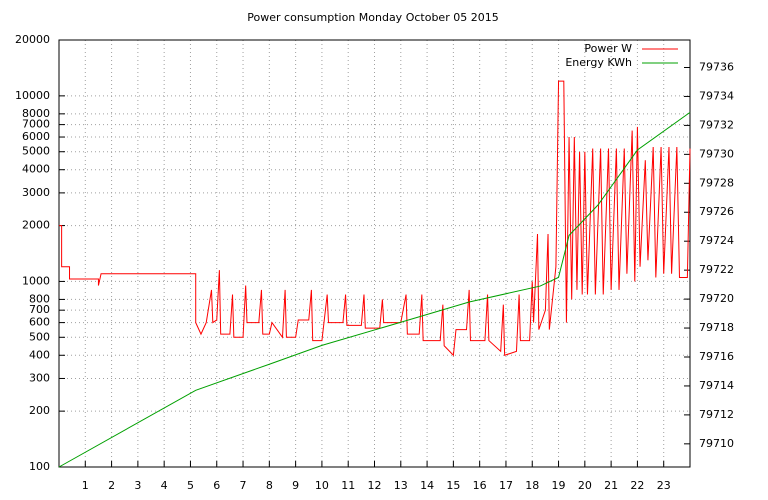  What do you see at coordinates (39, 410) in the screenshot?
I see `y-tick-label: 200` at bounding box center [39, 410].